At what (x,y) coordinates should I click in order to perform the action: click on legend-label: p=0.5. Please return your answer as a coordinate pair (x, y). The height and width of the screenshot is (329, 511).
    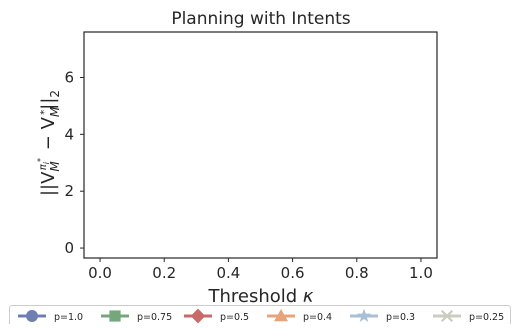
    Looking at the image, I should click on (234, 317).